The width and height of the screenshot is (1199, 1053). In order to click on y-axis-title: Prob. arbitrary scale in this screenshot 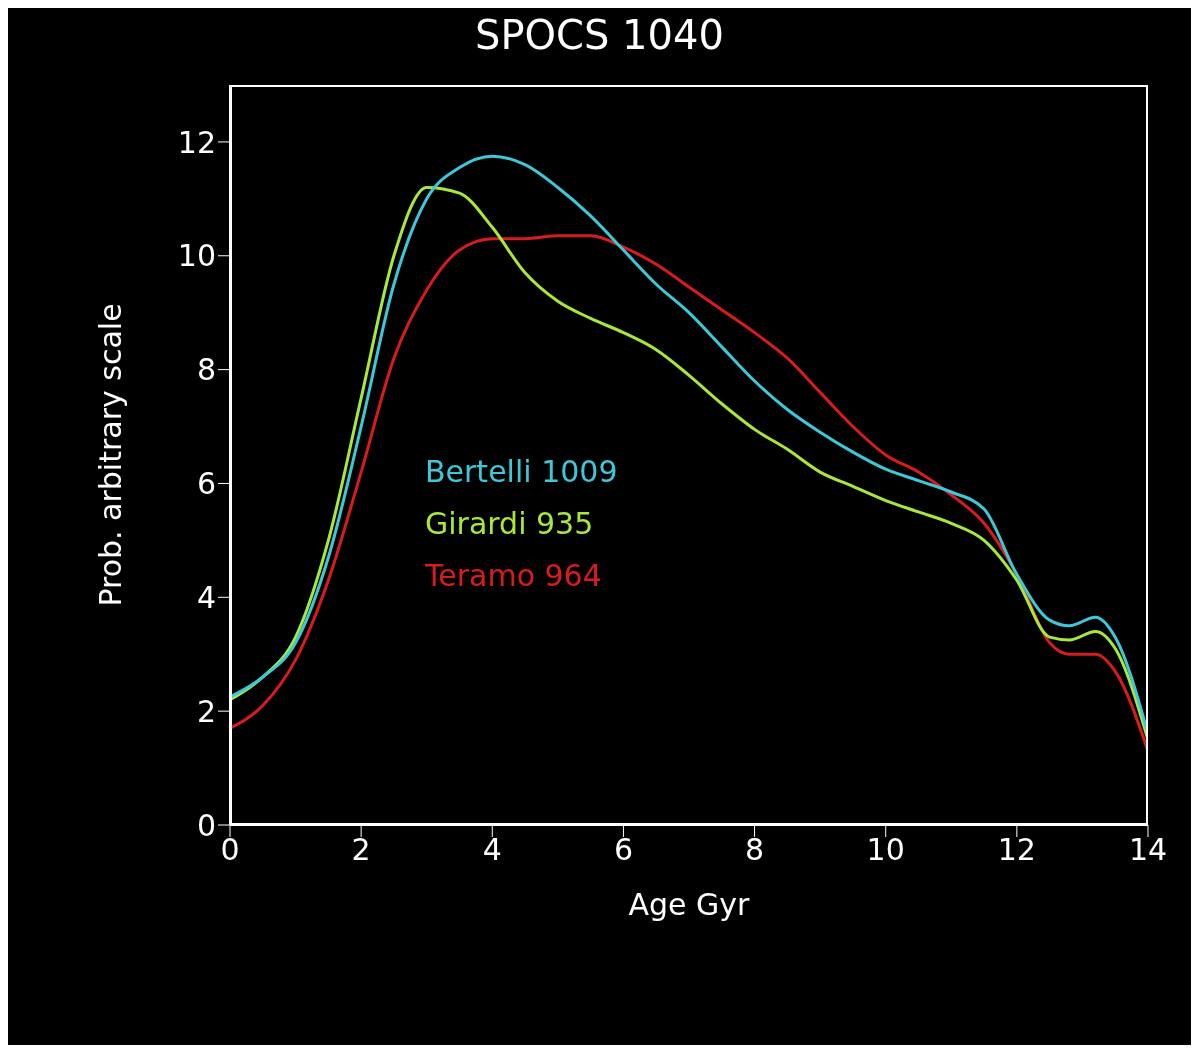, I will do `click(110, 455)`.